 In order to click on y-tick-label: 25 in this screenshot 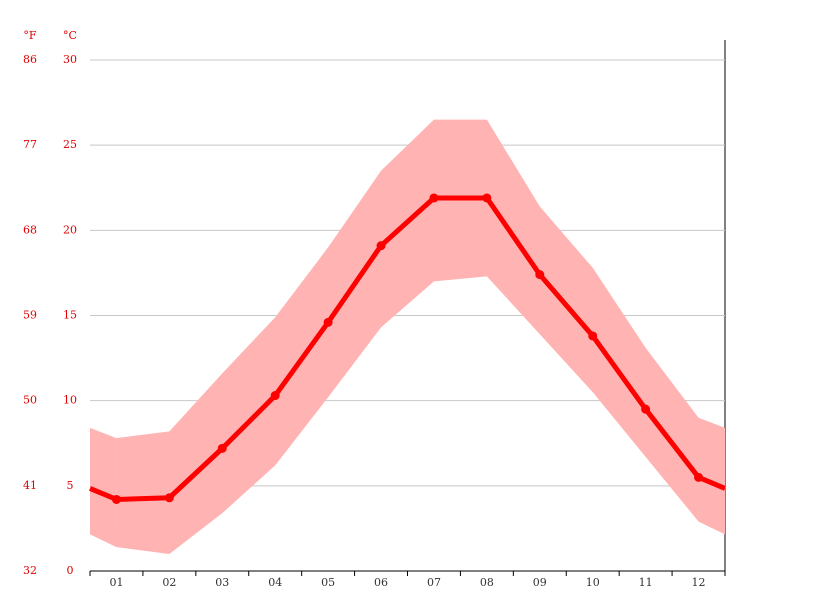, I will do `click(70, 144)`.